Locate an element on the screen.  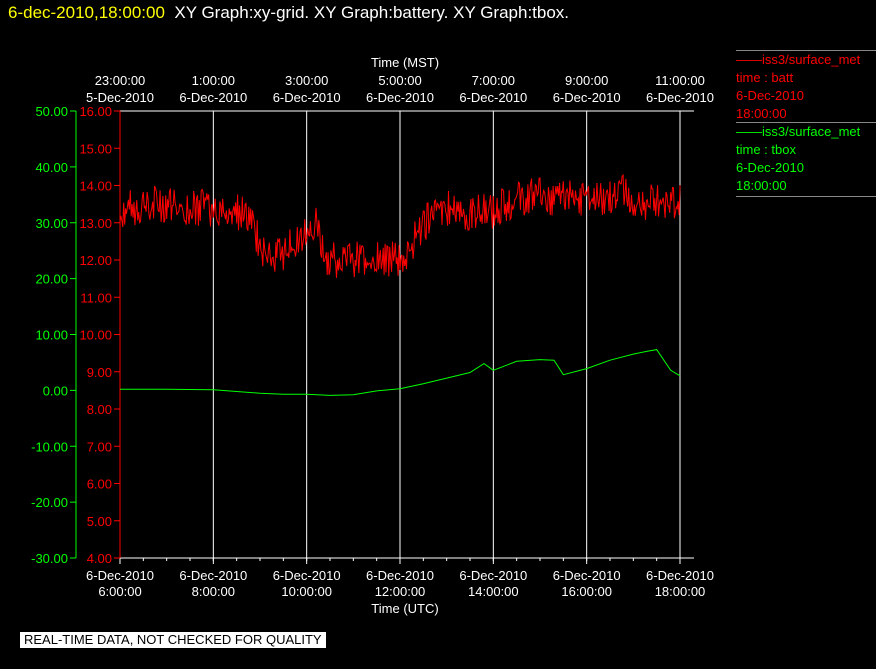
x-top-tick-time: 11:00:00 is located at coordinates (680, 80).